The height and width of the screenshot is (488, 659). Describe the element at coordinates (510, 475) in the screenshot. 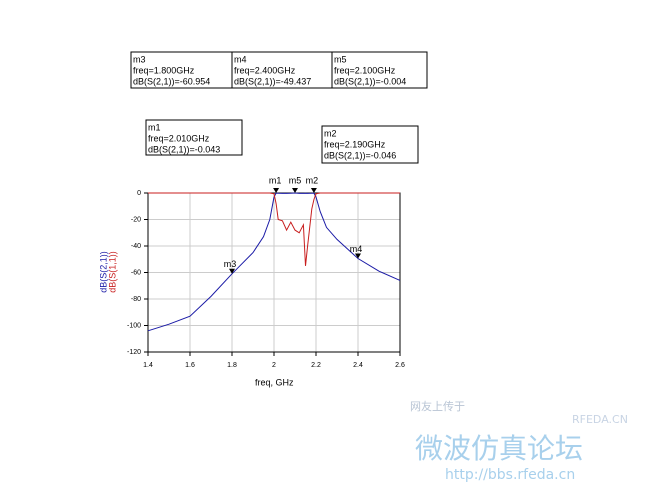

I see `watermark-url: http://bbs.rfeda.cn` at that location.